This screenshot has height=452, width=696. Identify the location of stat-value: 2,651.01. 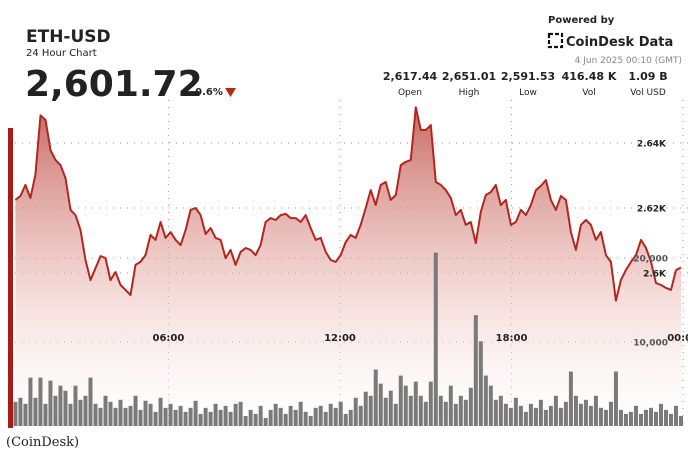
(469, 76).